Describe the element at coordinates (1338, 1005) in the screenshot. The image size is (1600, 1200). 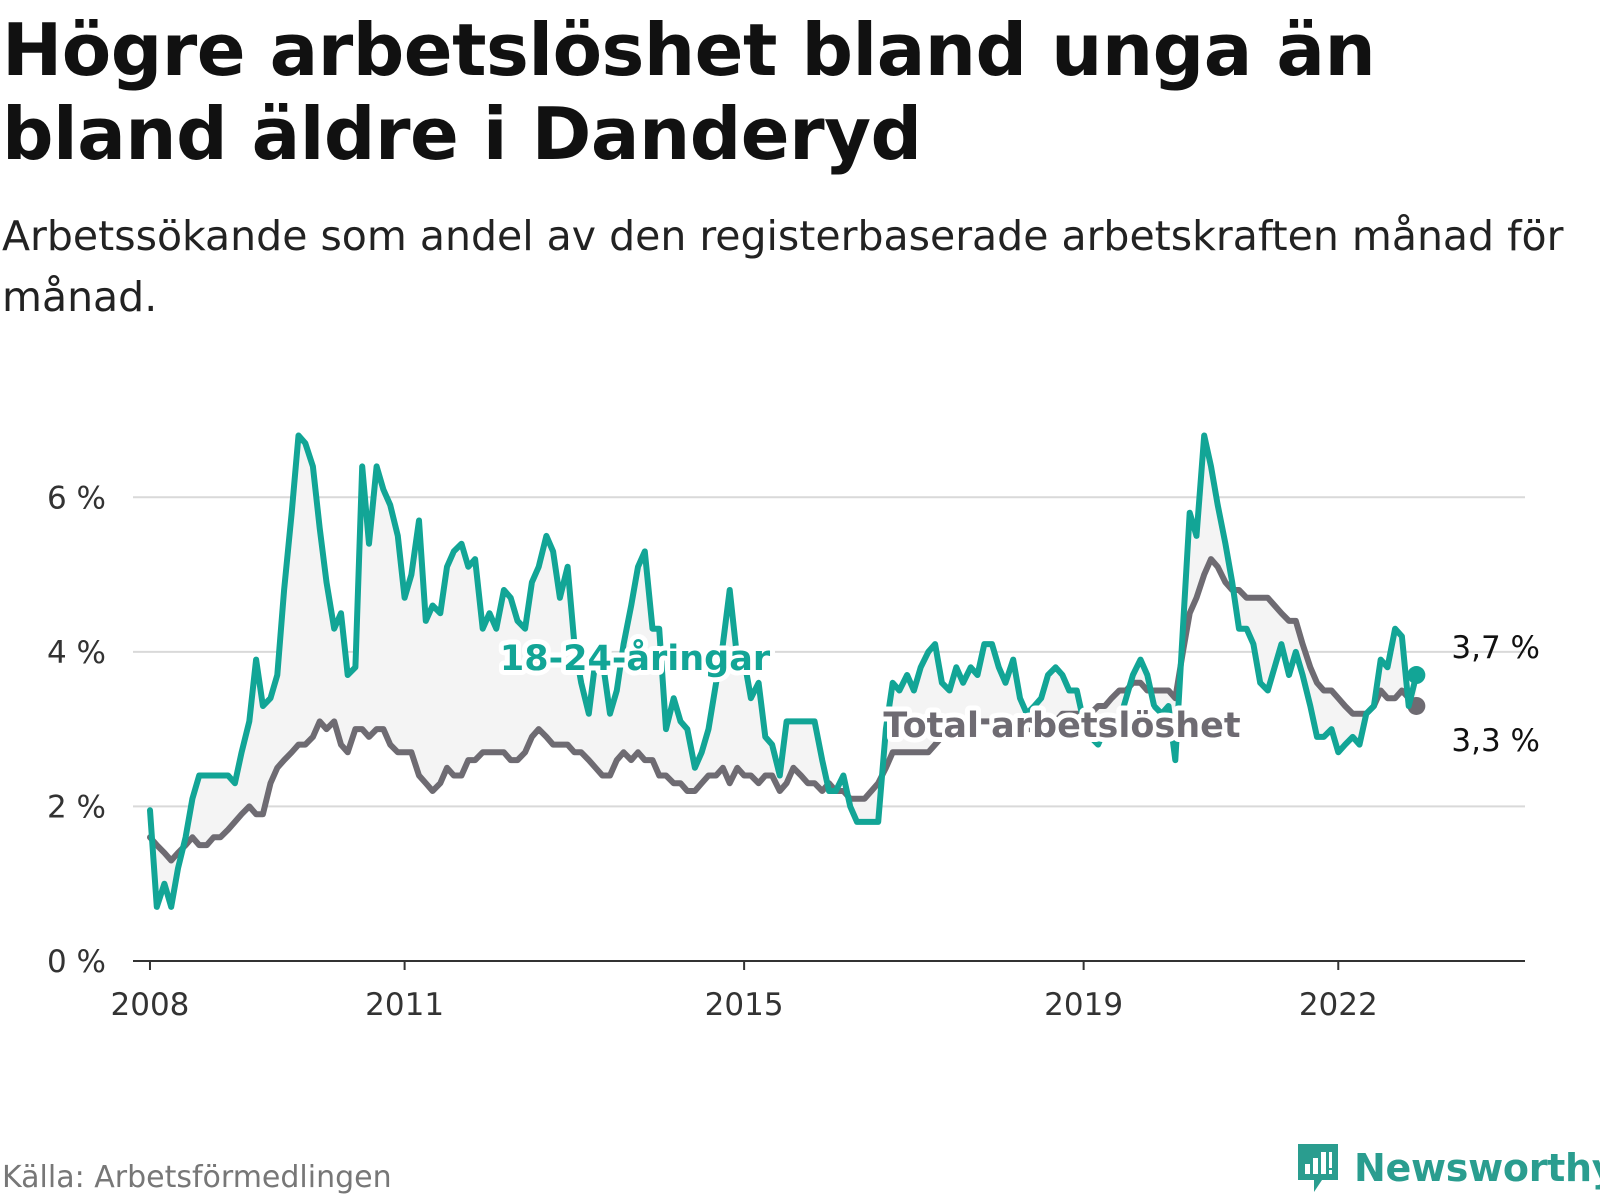
I see `x-tick-label-2022: 2022` at that location.